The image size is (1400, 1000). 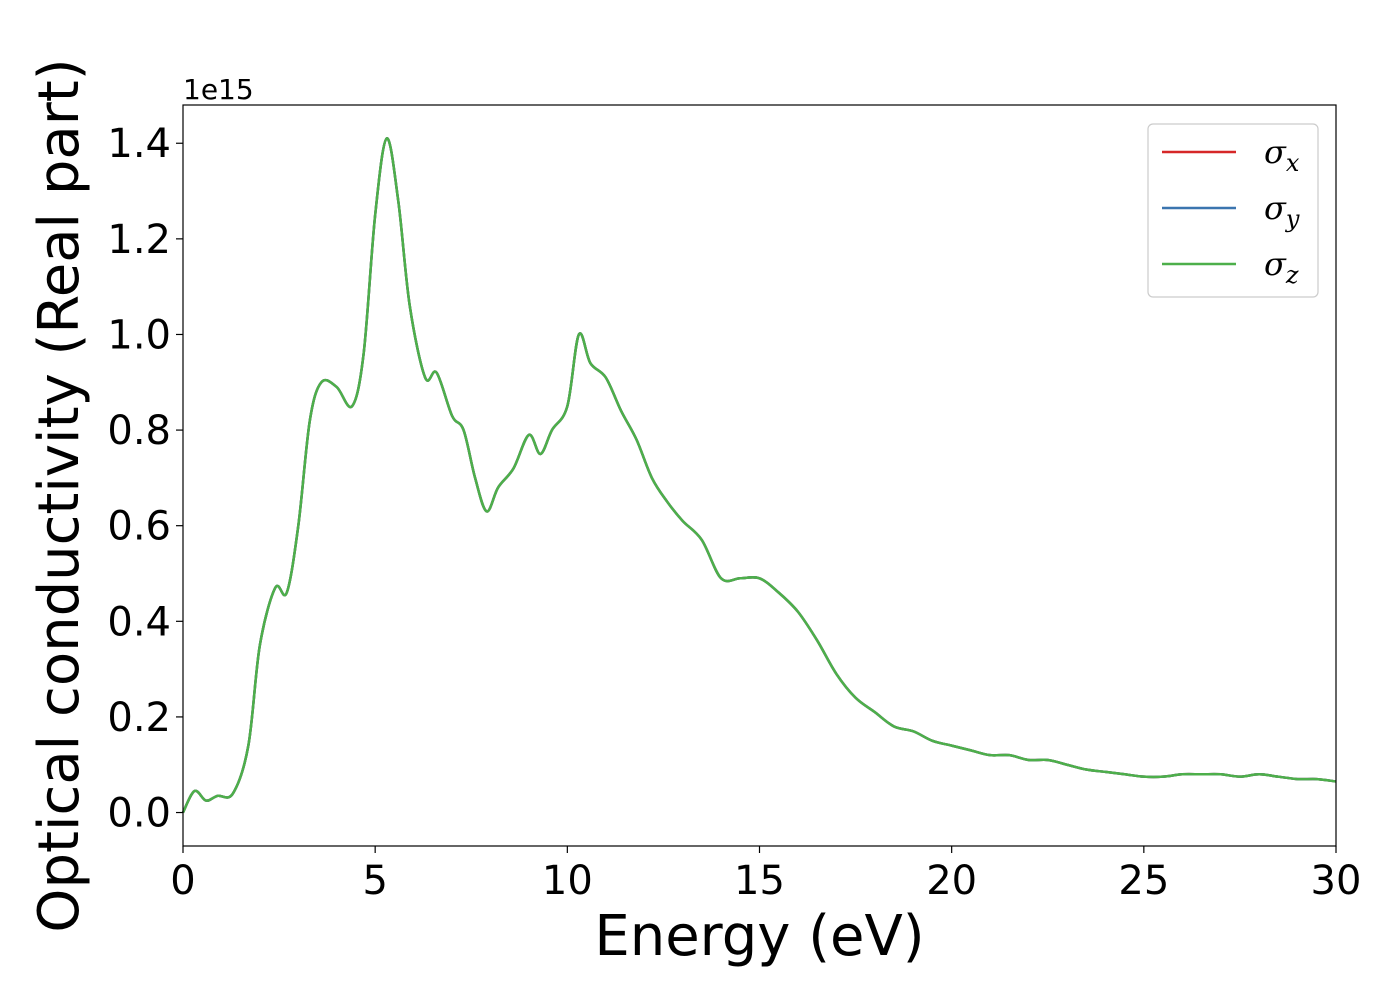 What do you see at coordinates (759, 881) in the screenshot?
I see `x-tick-label: 15` at bounding box center [759, 881].